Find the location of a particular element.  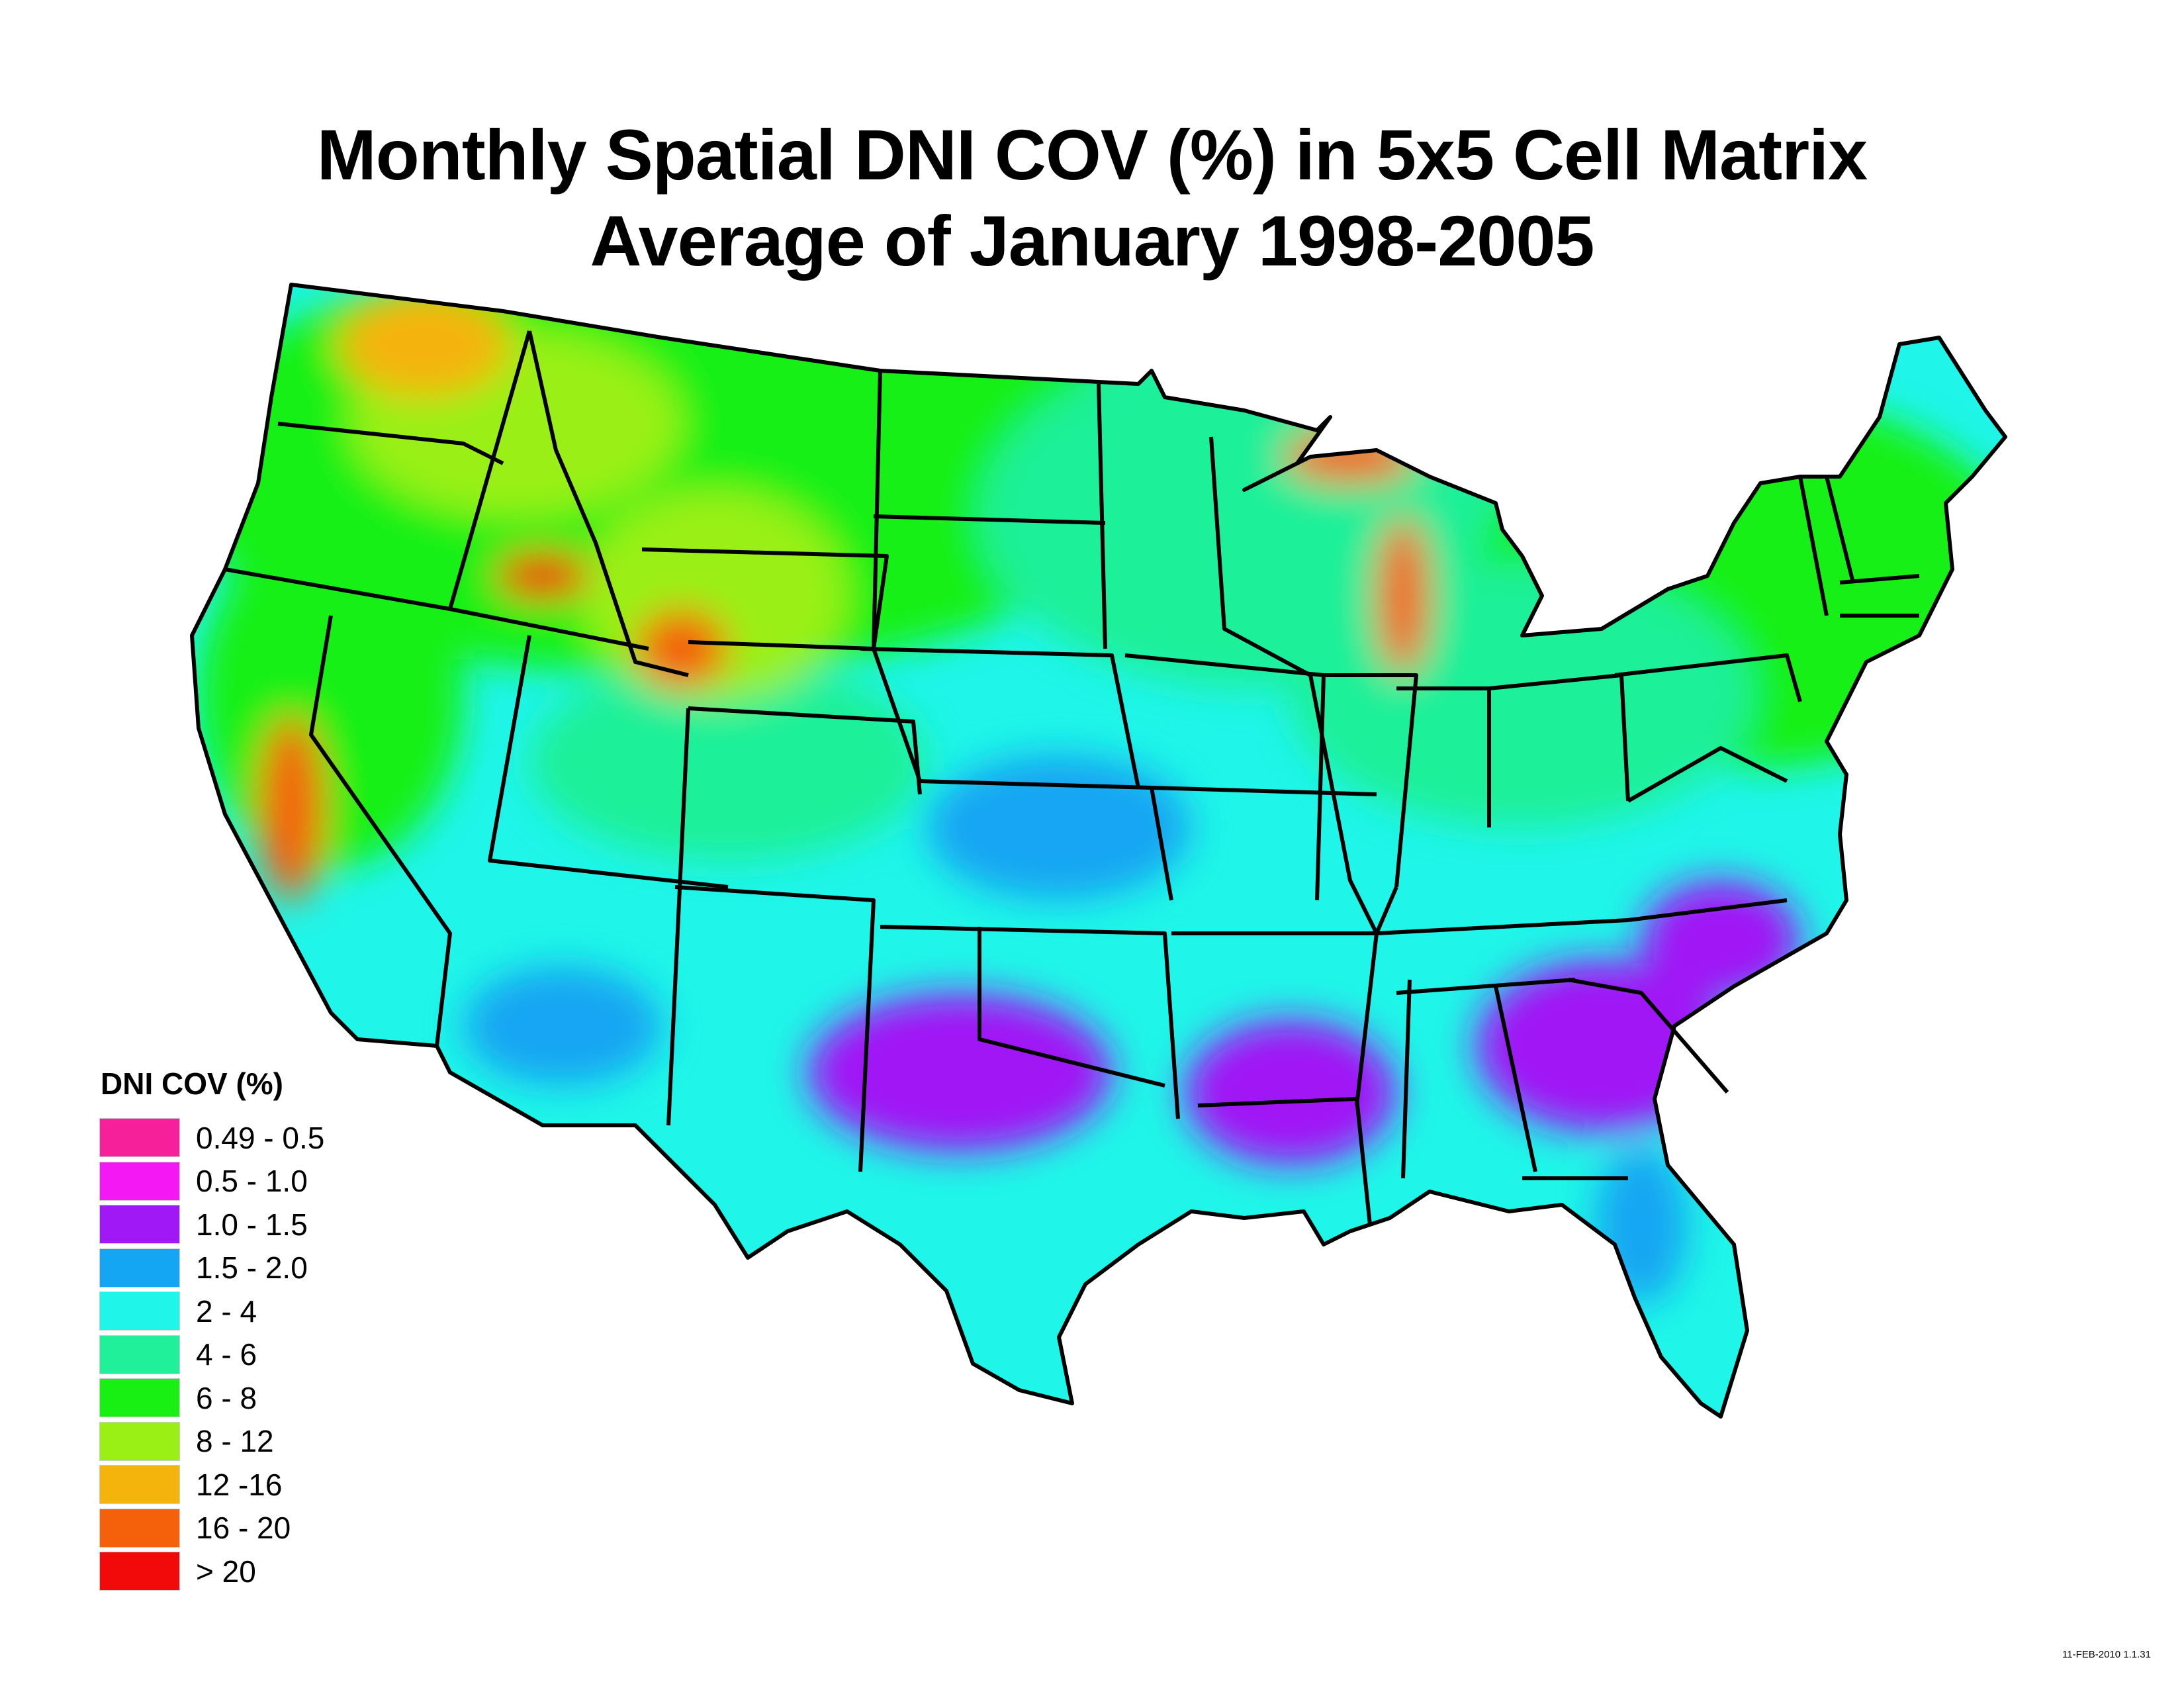

legend-label: 0.5 - 1.0 is located at coordinates (252, 1181).